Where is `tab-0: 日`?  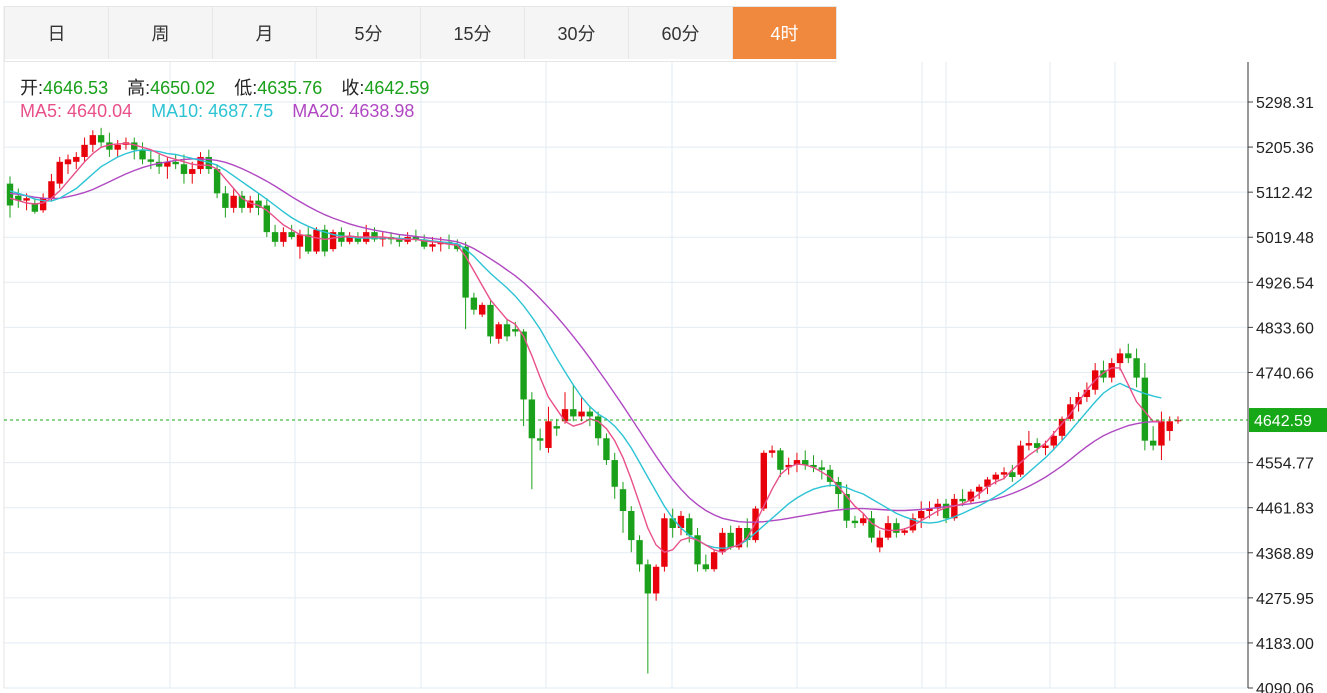 tab-0: 日 is located at coordinates (57, 33).